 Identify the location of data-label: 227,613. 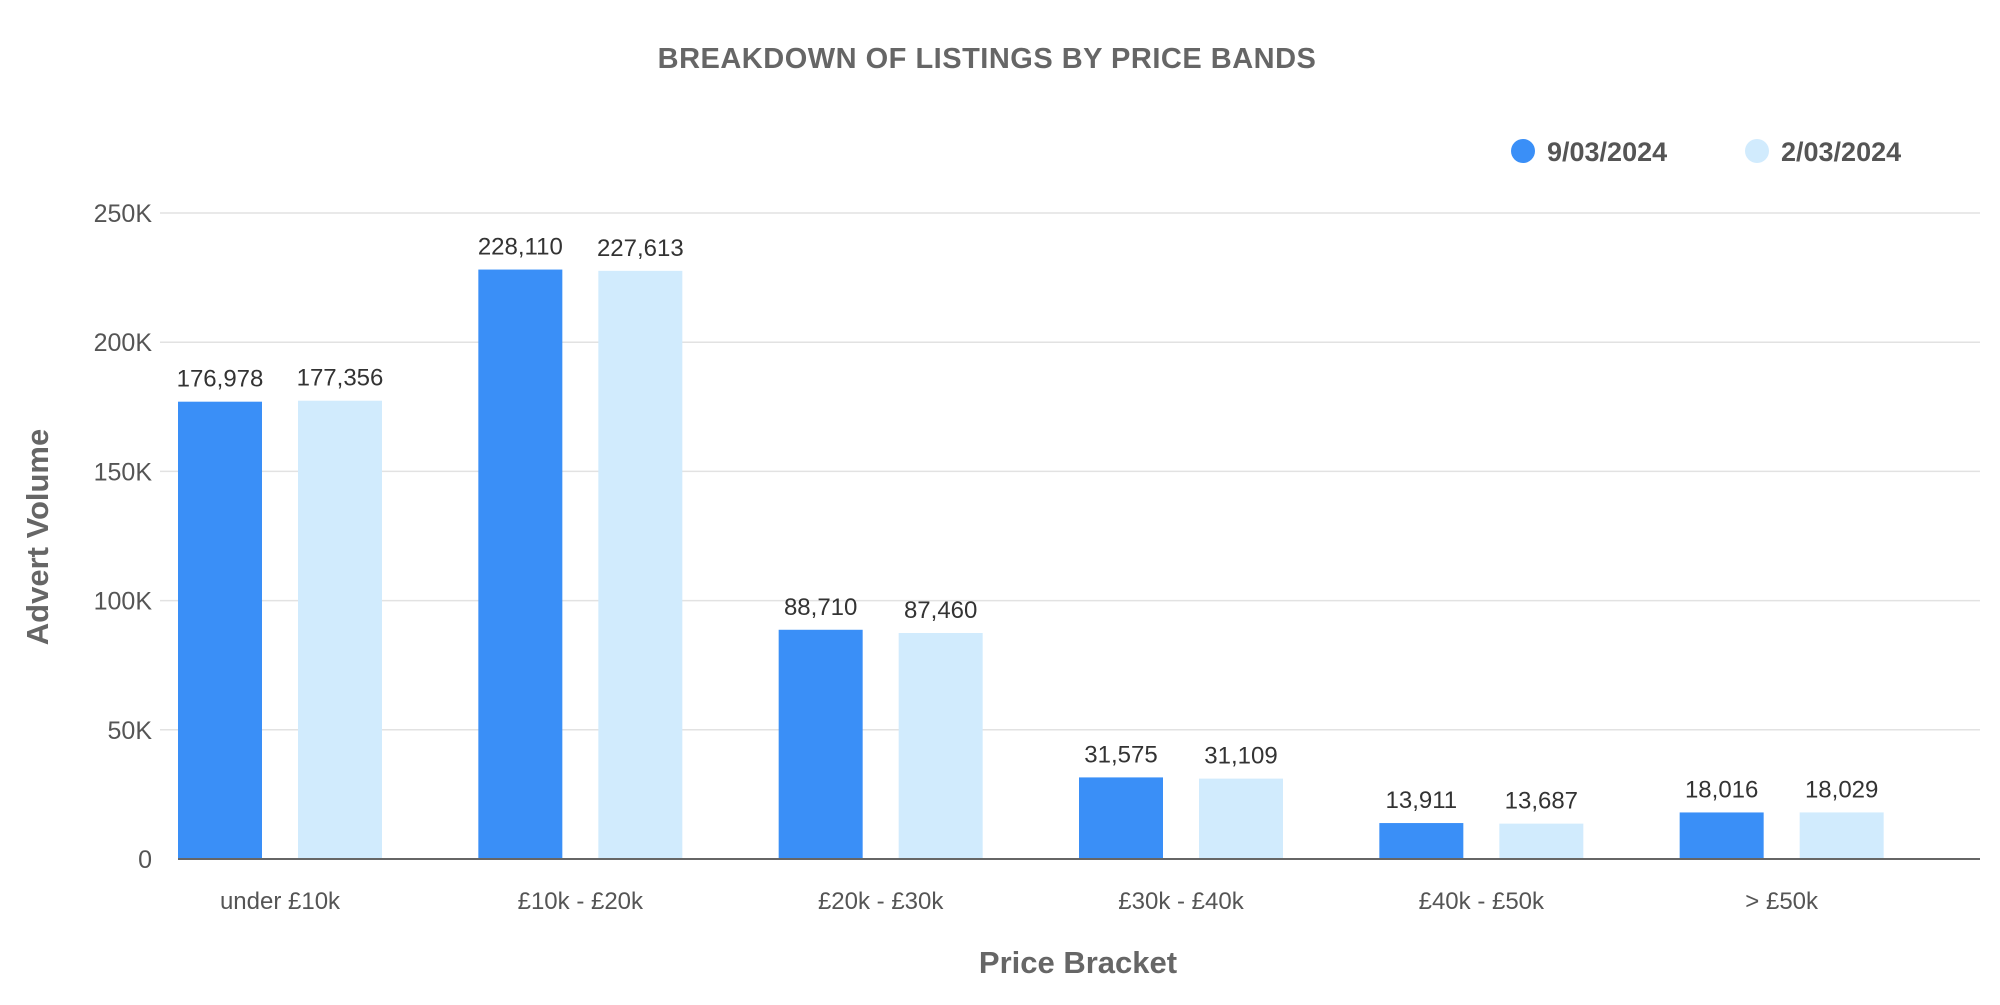
(640, 248).